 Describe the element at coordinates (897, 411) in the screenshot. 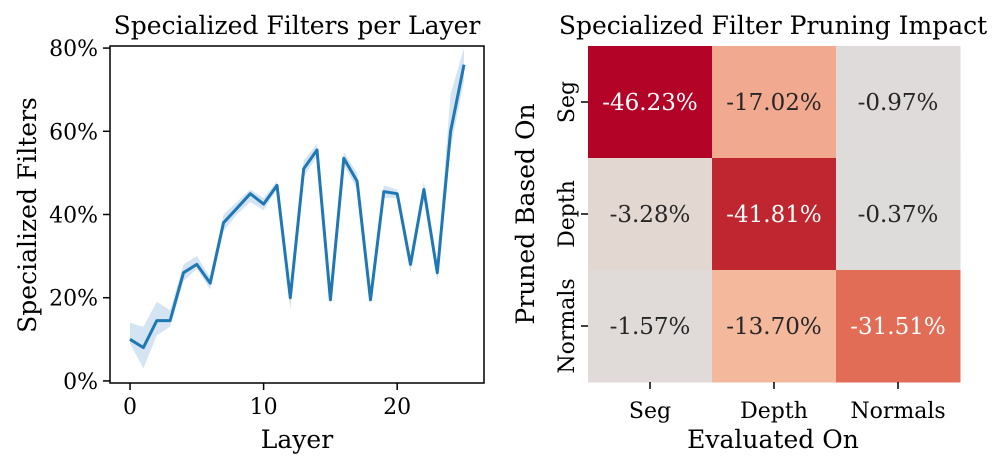

I see `heatmap-x-tick-label: Normals` at that location.